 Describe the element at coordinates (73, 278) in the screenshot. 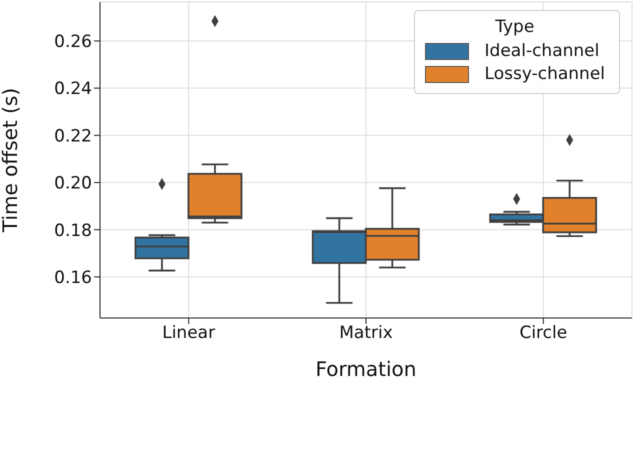

I see `y-tick-label: 0.16` at that location.